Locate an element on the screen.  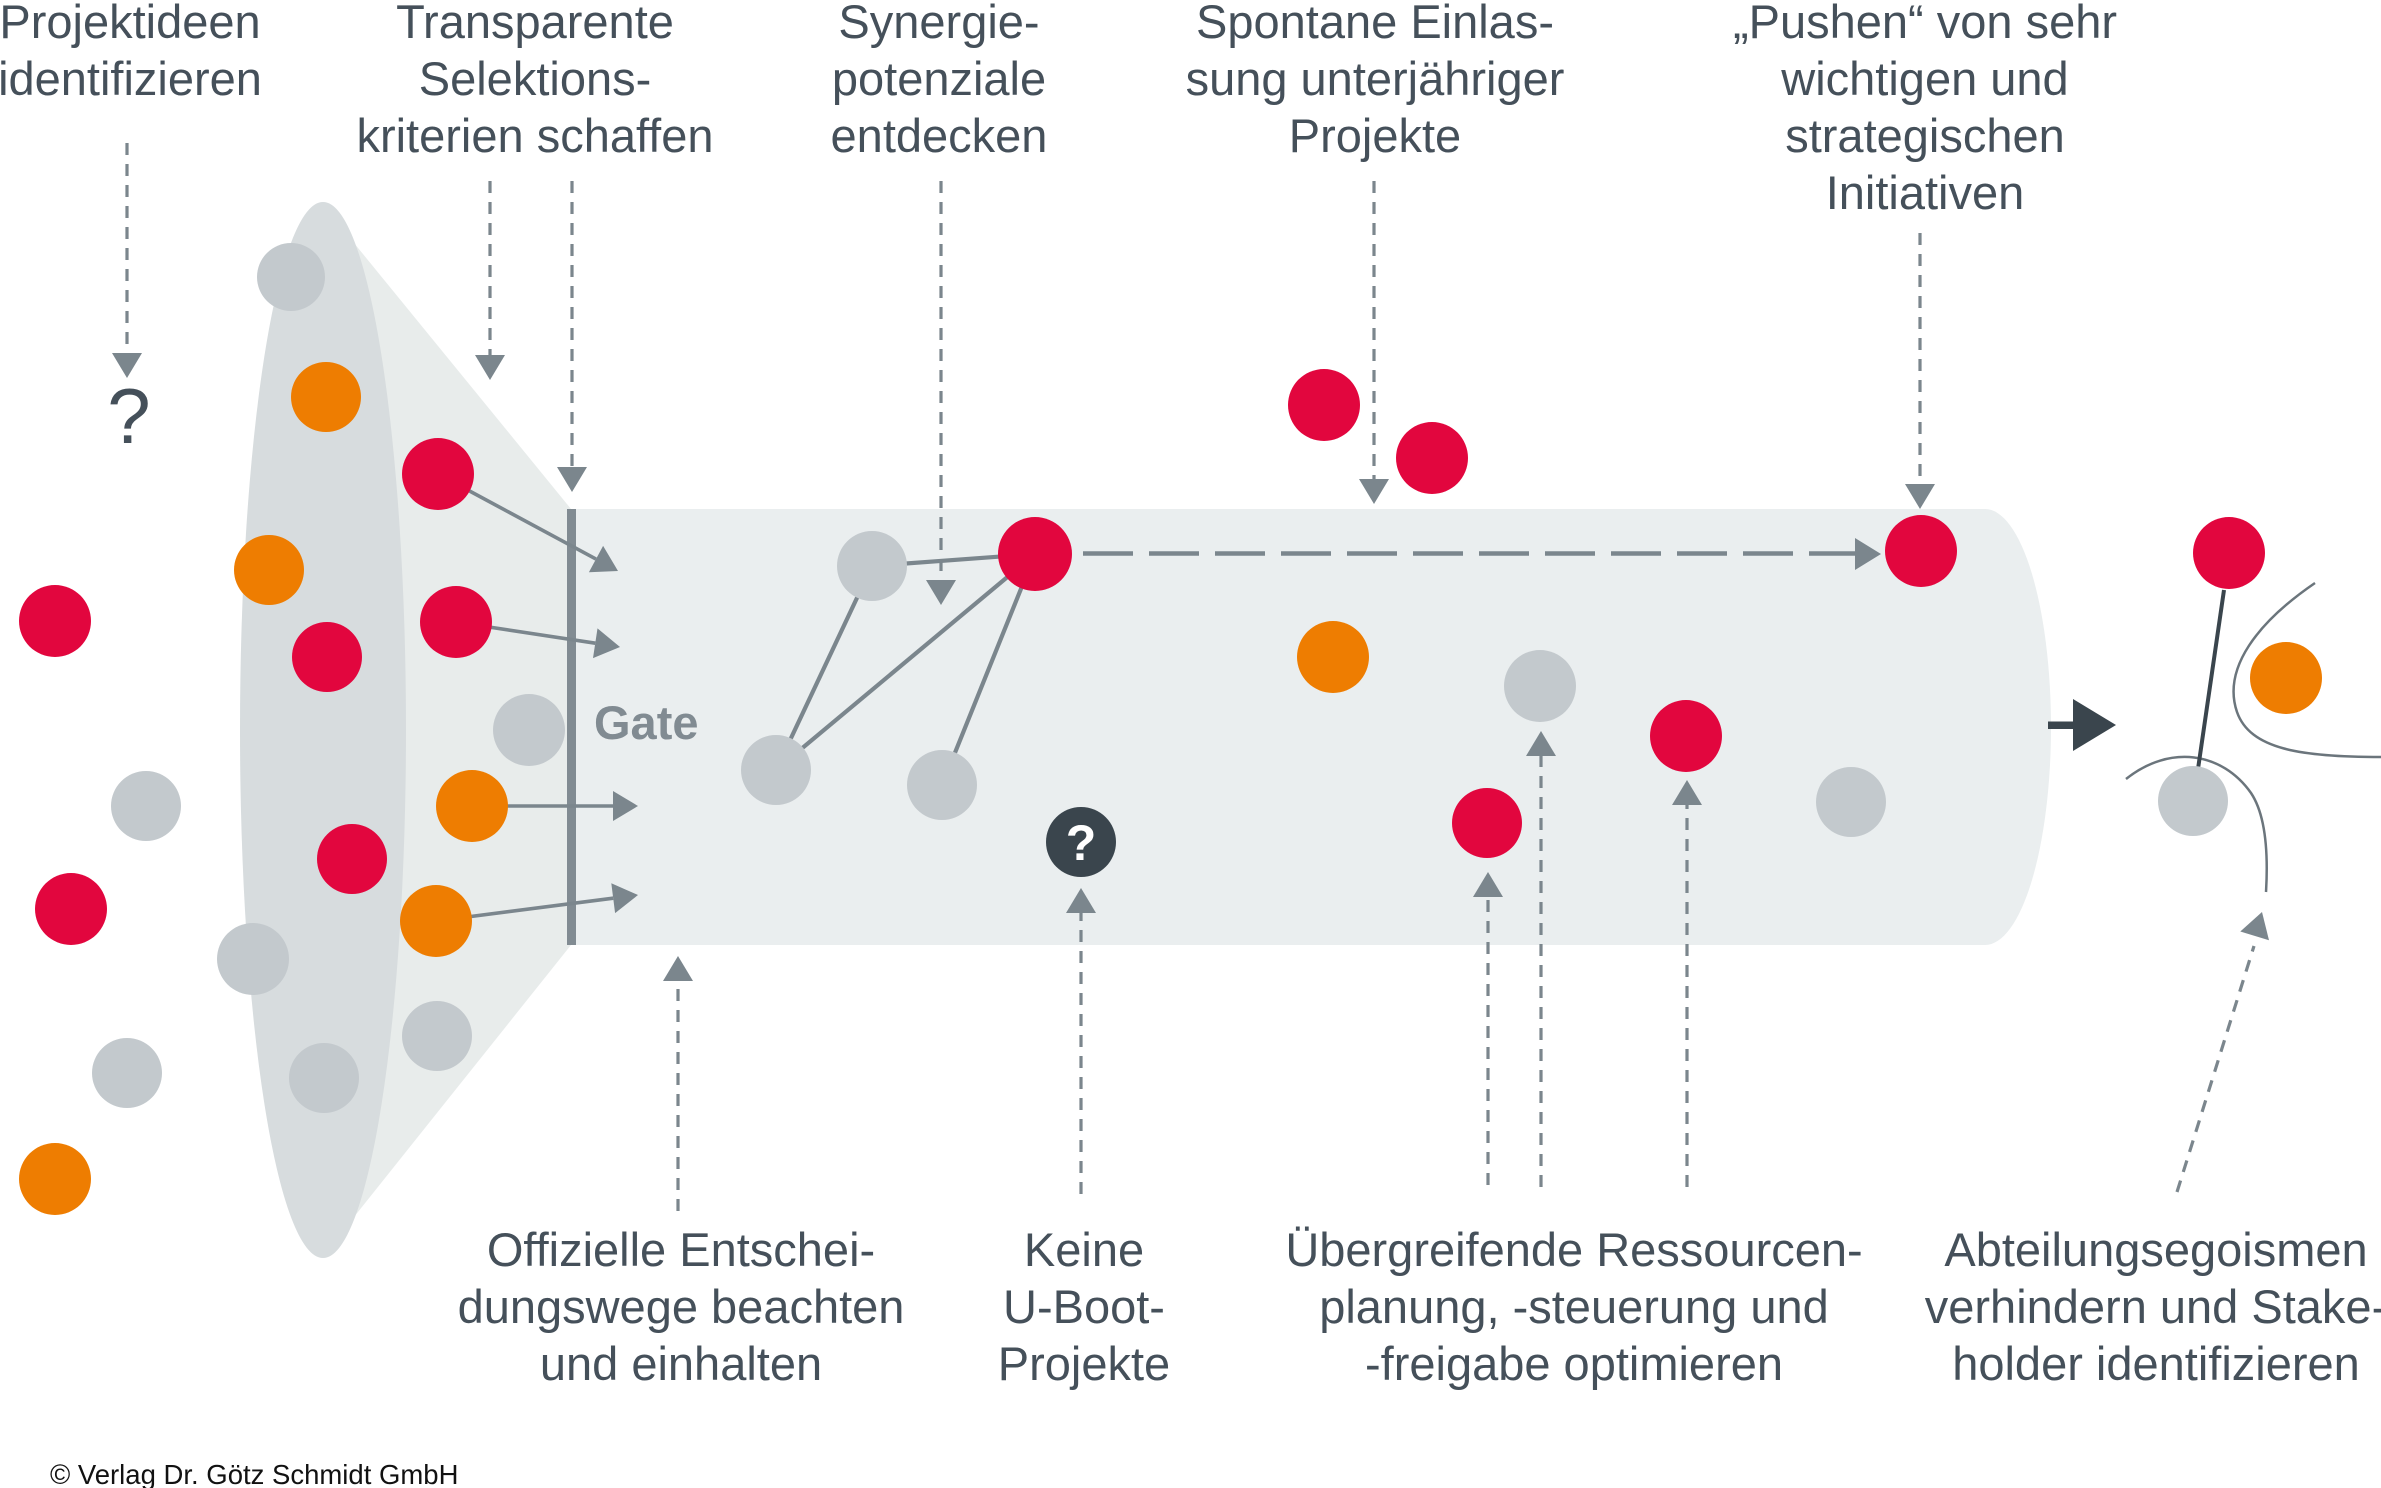
svg-text: -freigabe optimieren is located at coordinates (1574, 1363).